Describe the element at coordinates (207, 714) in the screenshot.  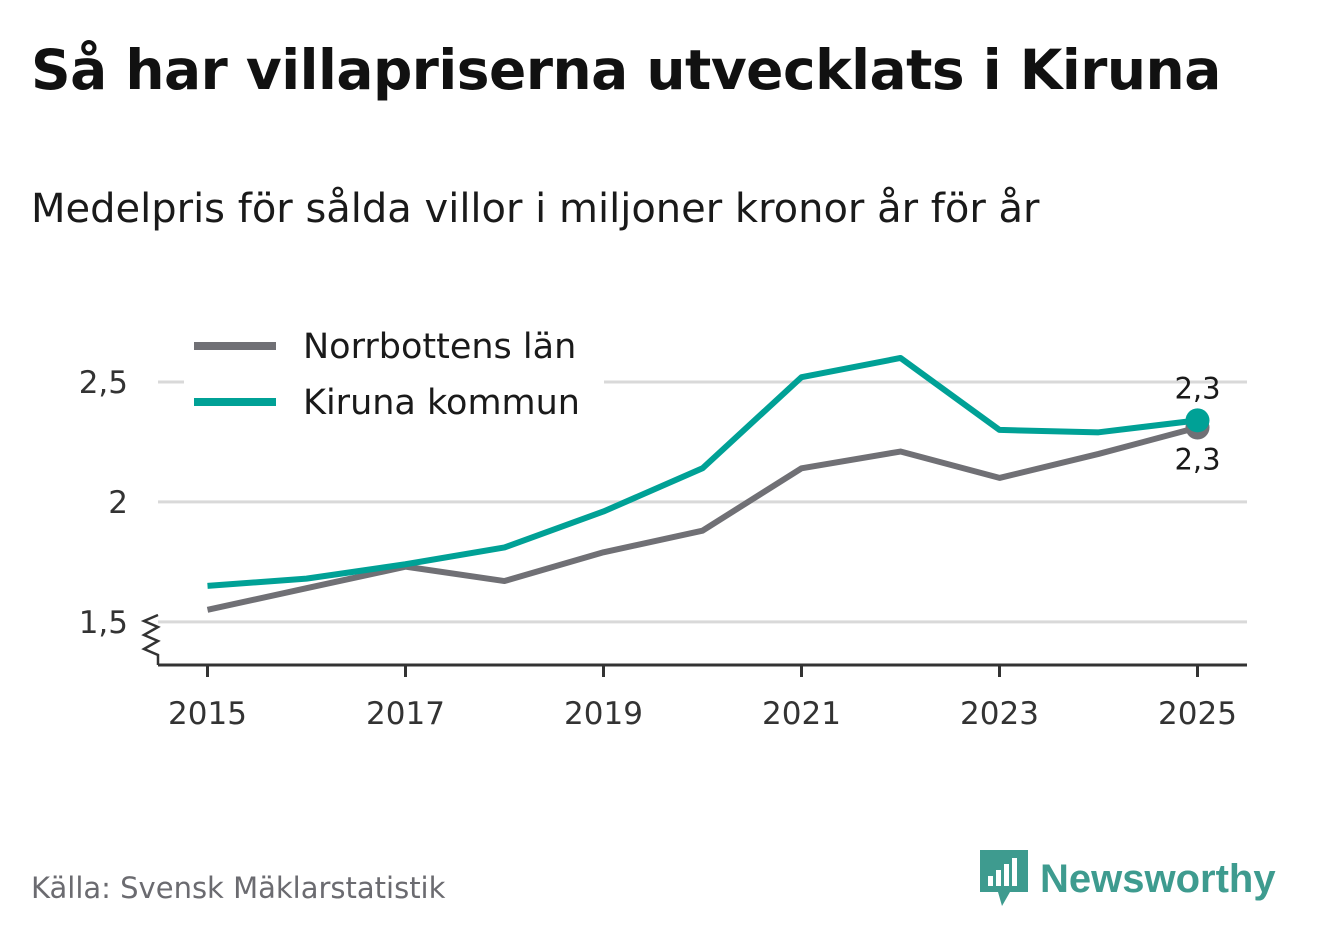
I see `x-tick-label: 2015` at that location.